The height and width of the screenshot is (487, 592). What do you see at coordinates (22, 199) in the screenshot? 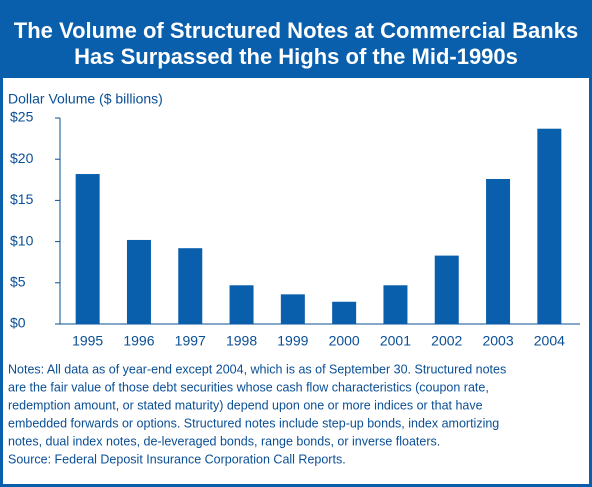
I see `y-tick-label: $15` at bounding box center [22, 199].